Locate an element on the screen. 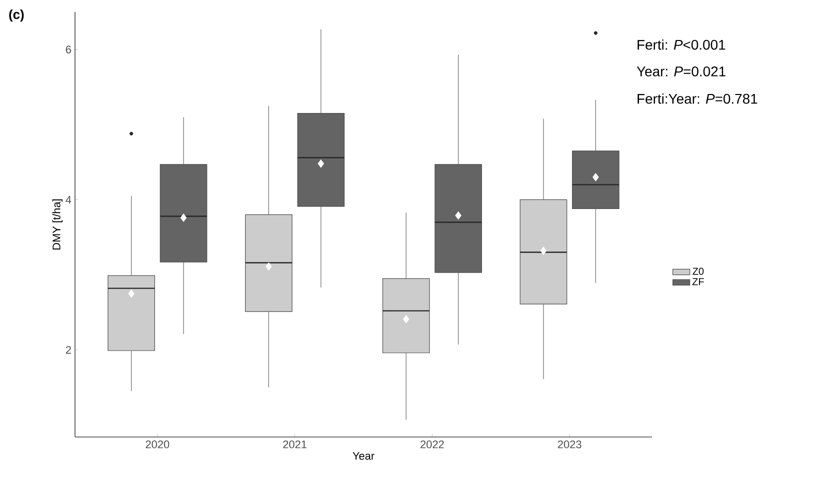  chart-title: (c) is located at coordinates (16, 16).